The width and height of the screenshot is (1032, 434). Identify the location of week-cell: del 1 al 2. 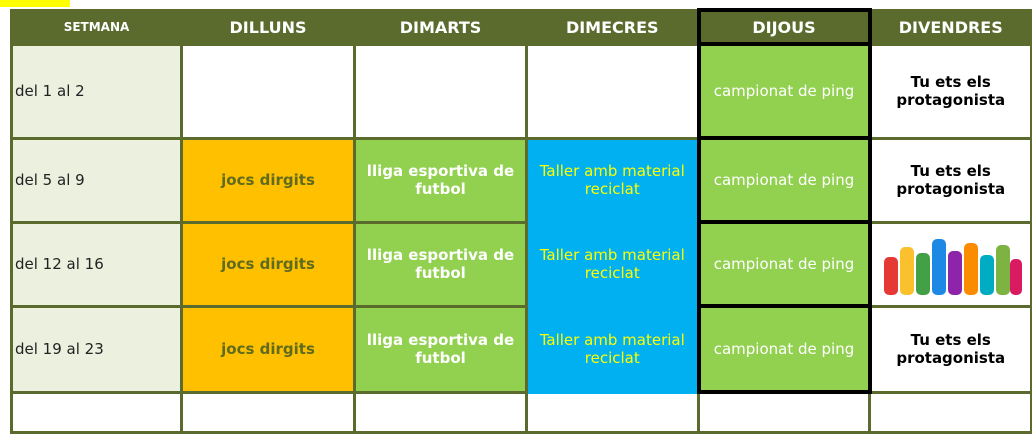
(96, 91).